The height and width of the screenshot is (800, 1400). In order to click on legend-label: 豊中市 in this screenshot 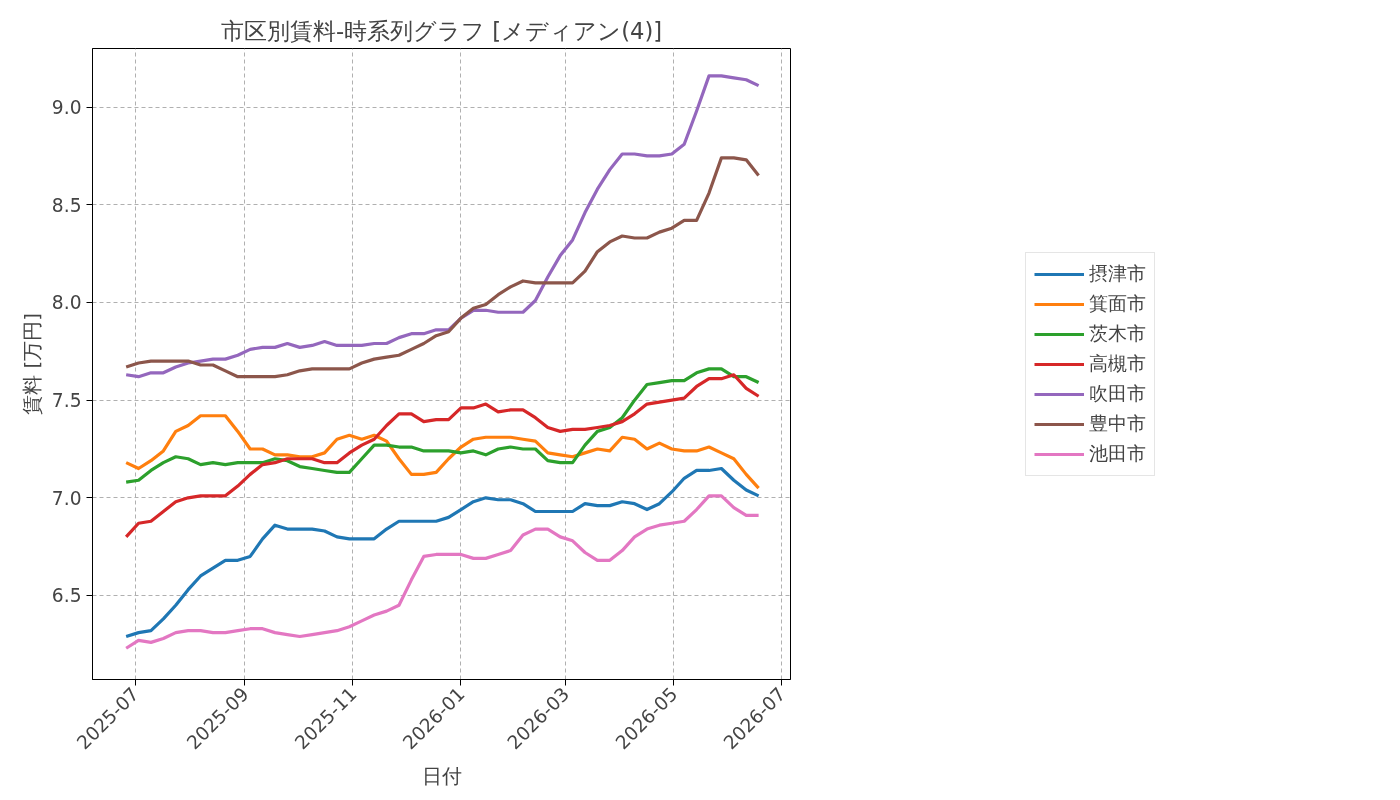, I will do `click(1117, 423)`.